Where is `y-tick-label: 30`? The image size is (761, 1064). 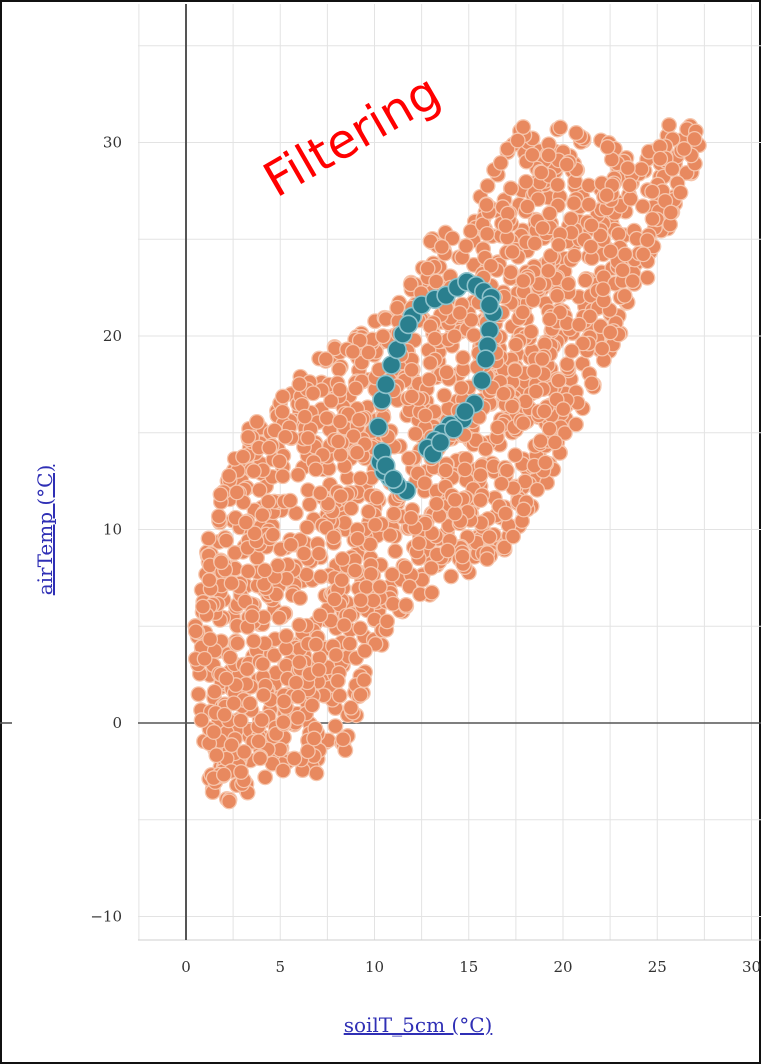 y-tick-label: 30 is located at coordinates (112, 143).